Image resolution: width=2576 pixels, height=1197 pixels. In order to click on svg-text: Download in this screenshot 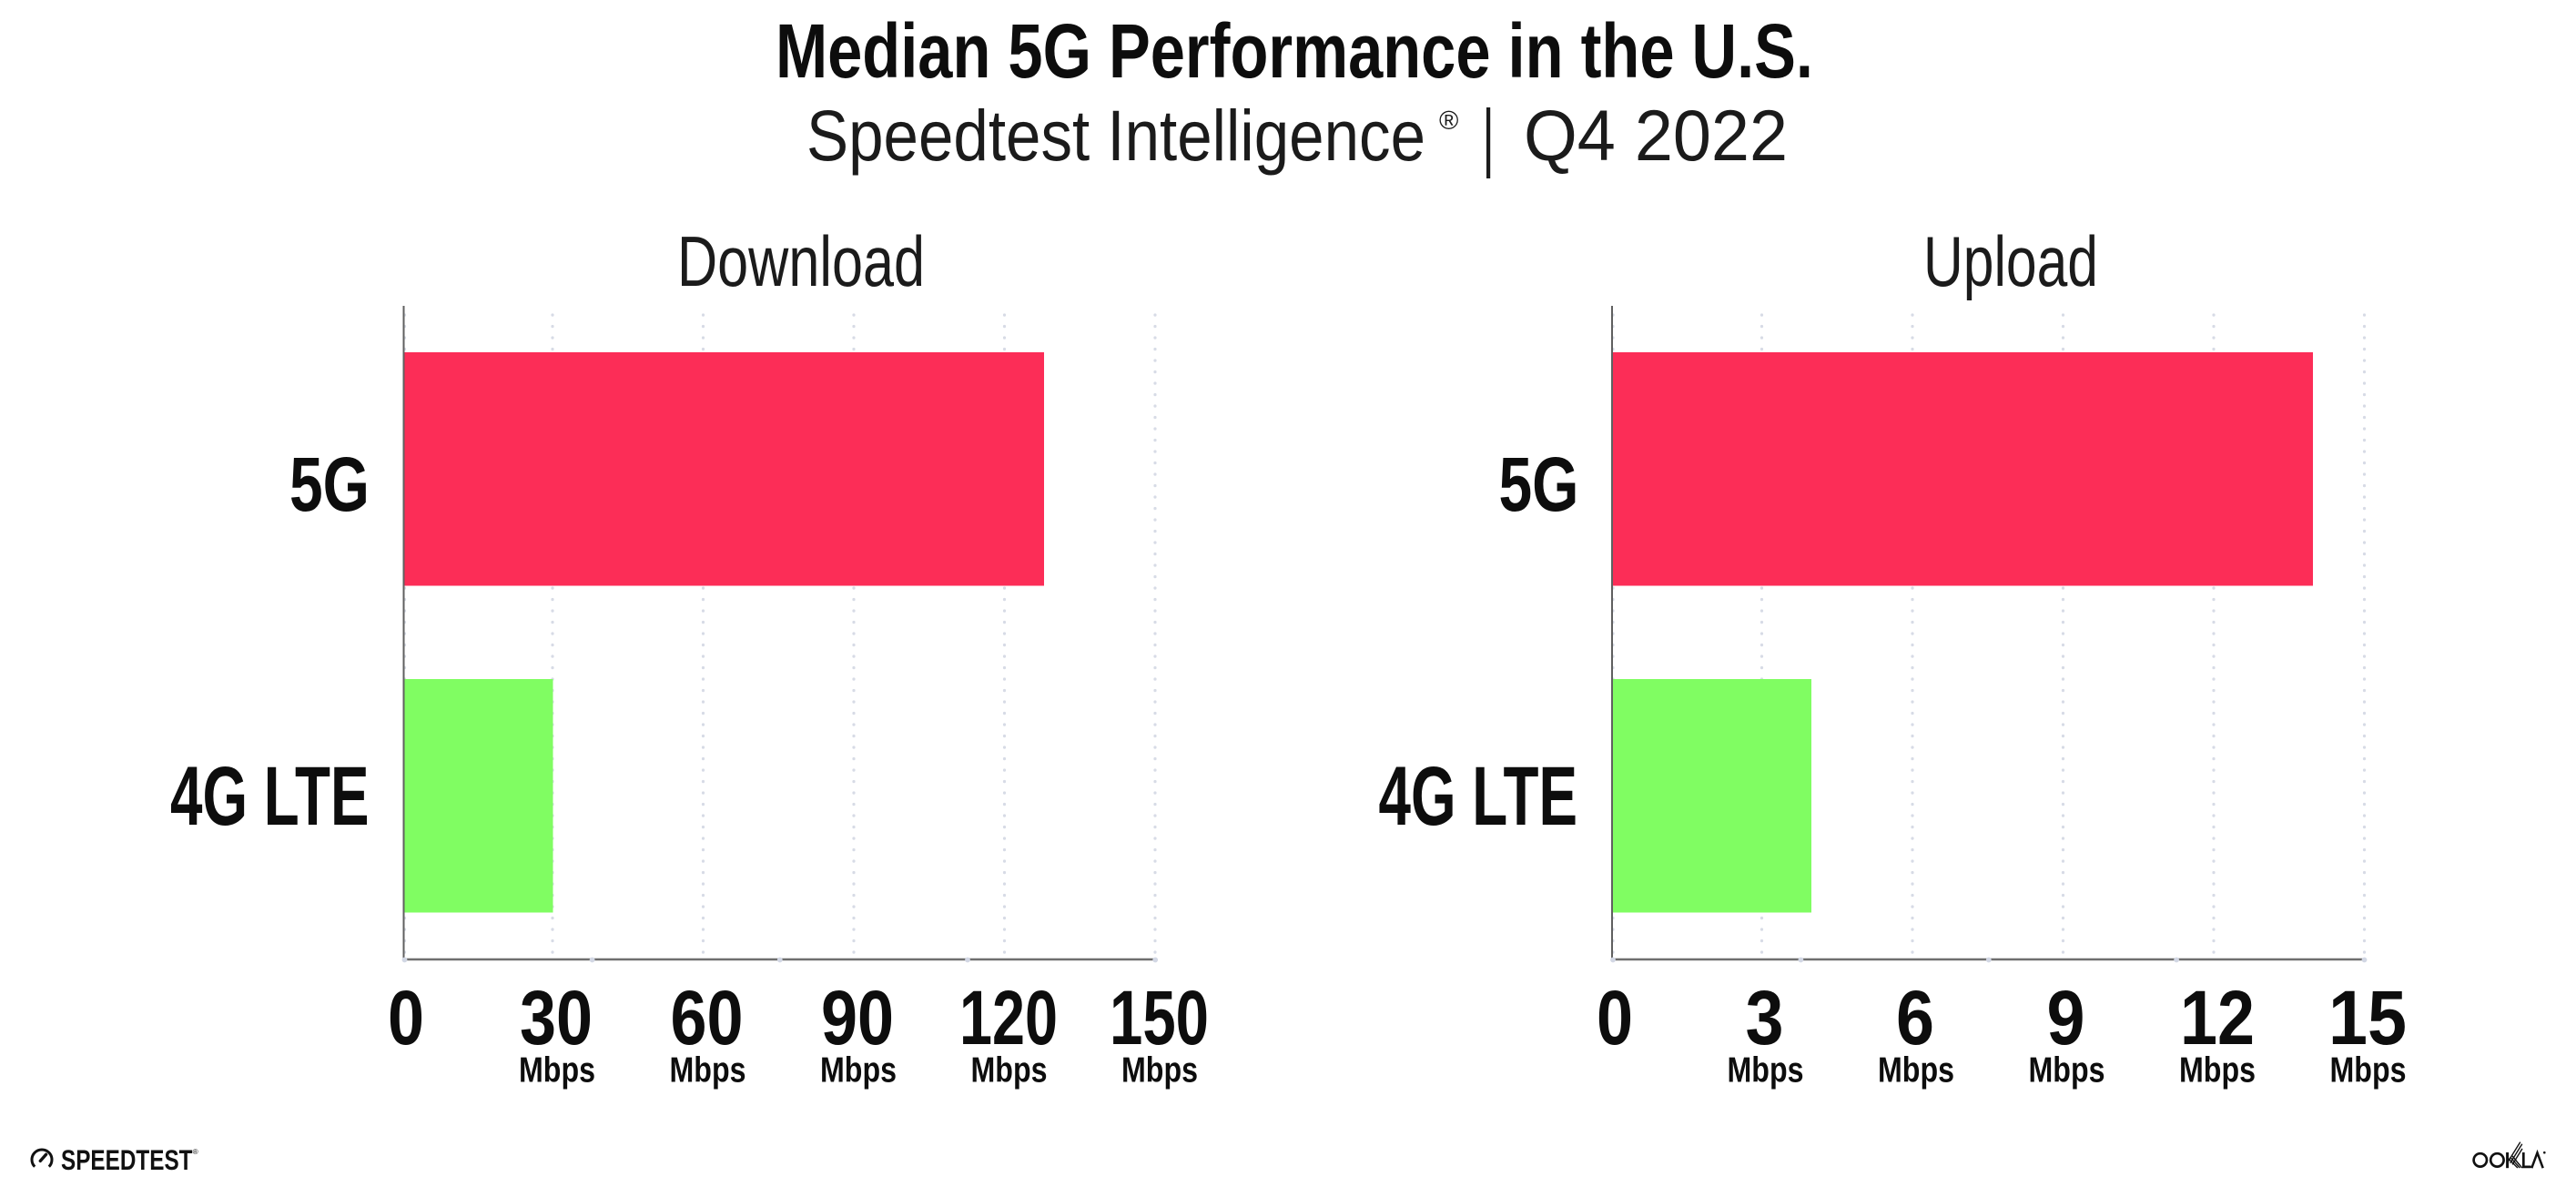, I will do `click(801, 261)`.